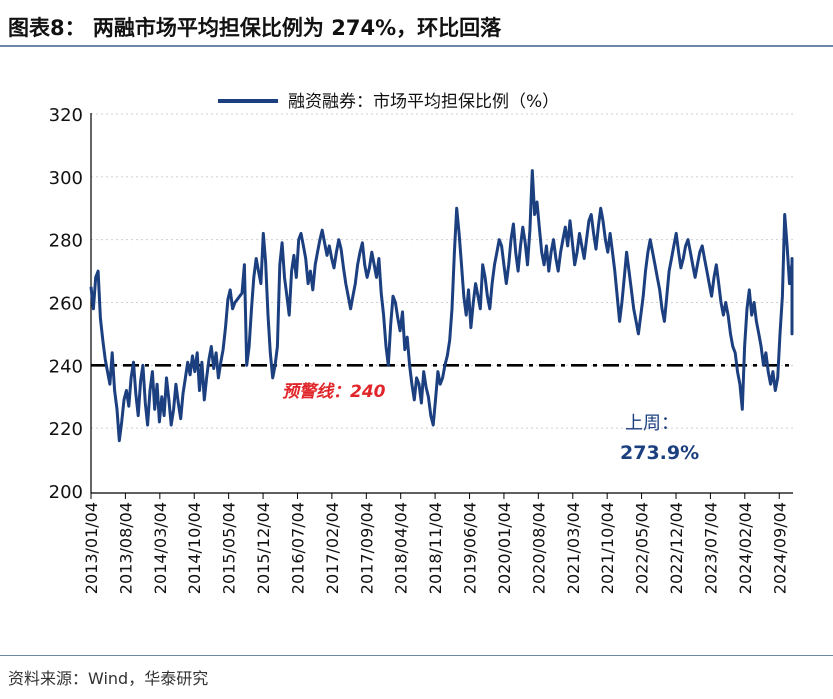 The image size is (833, 699). Describe the element at coordinates (642, 548) in the screenshot. I see `x-tick-label: 2022/05/04` at that location.